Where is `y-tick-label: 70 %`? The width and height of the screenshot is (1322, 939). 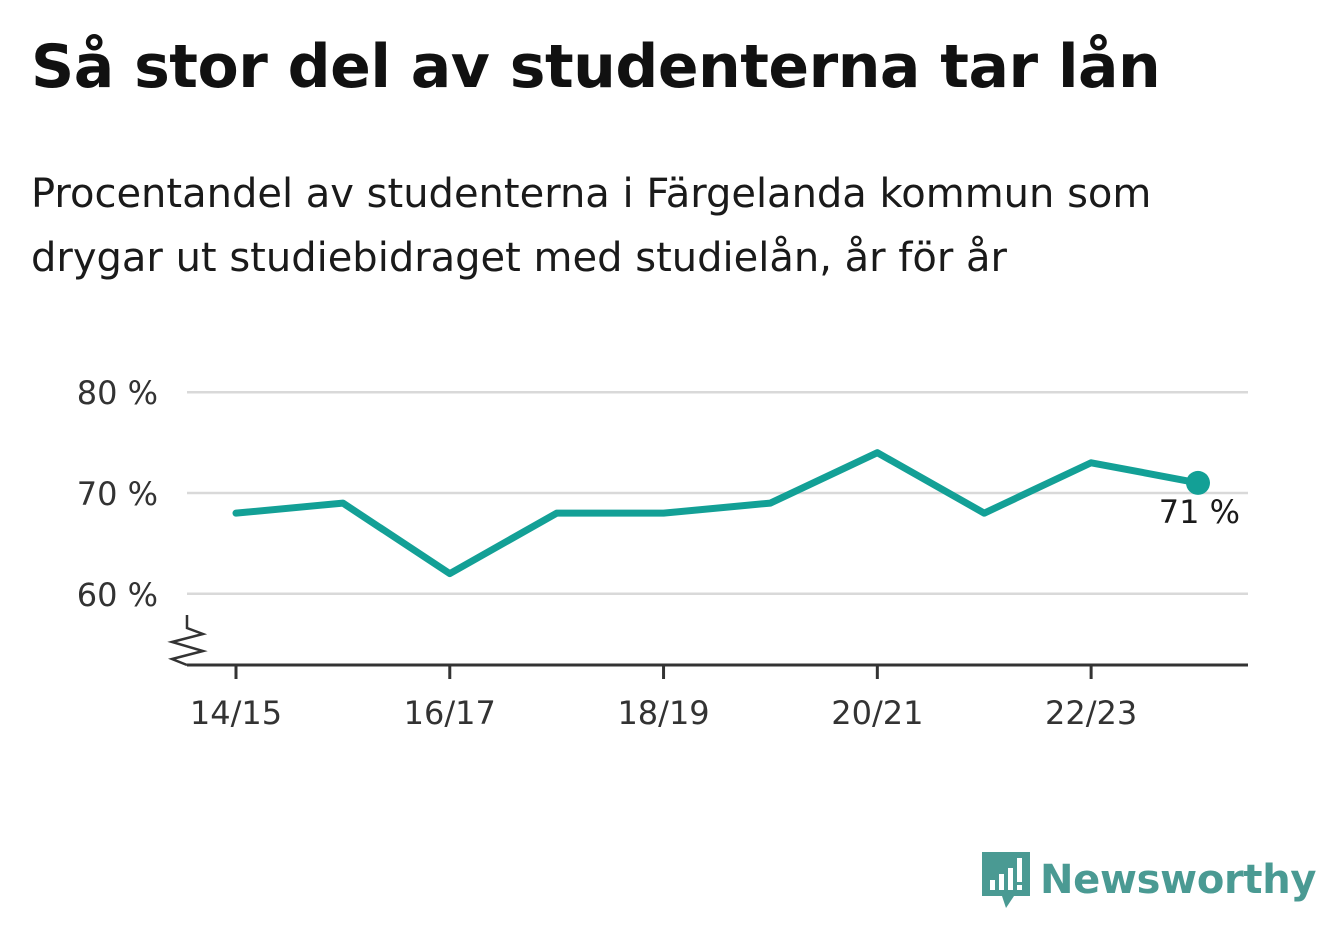
y-tick-label: 70 % is located at coordinates (117, 494).